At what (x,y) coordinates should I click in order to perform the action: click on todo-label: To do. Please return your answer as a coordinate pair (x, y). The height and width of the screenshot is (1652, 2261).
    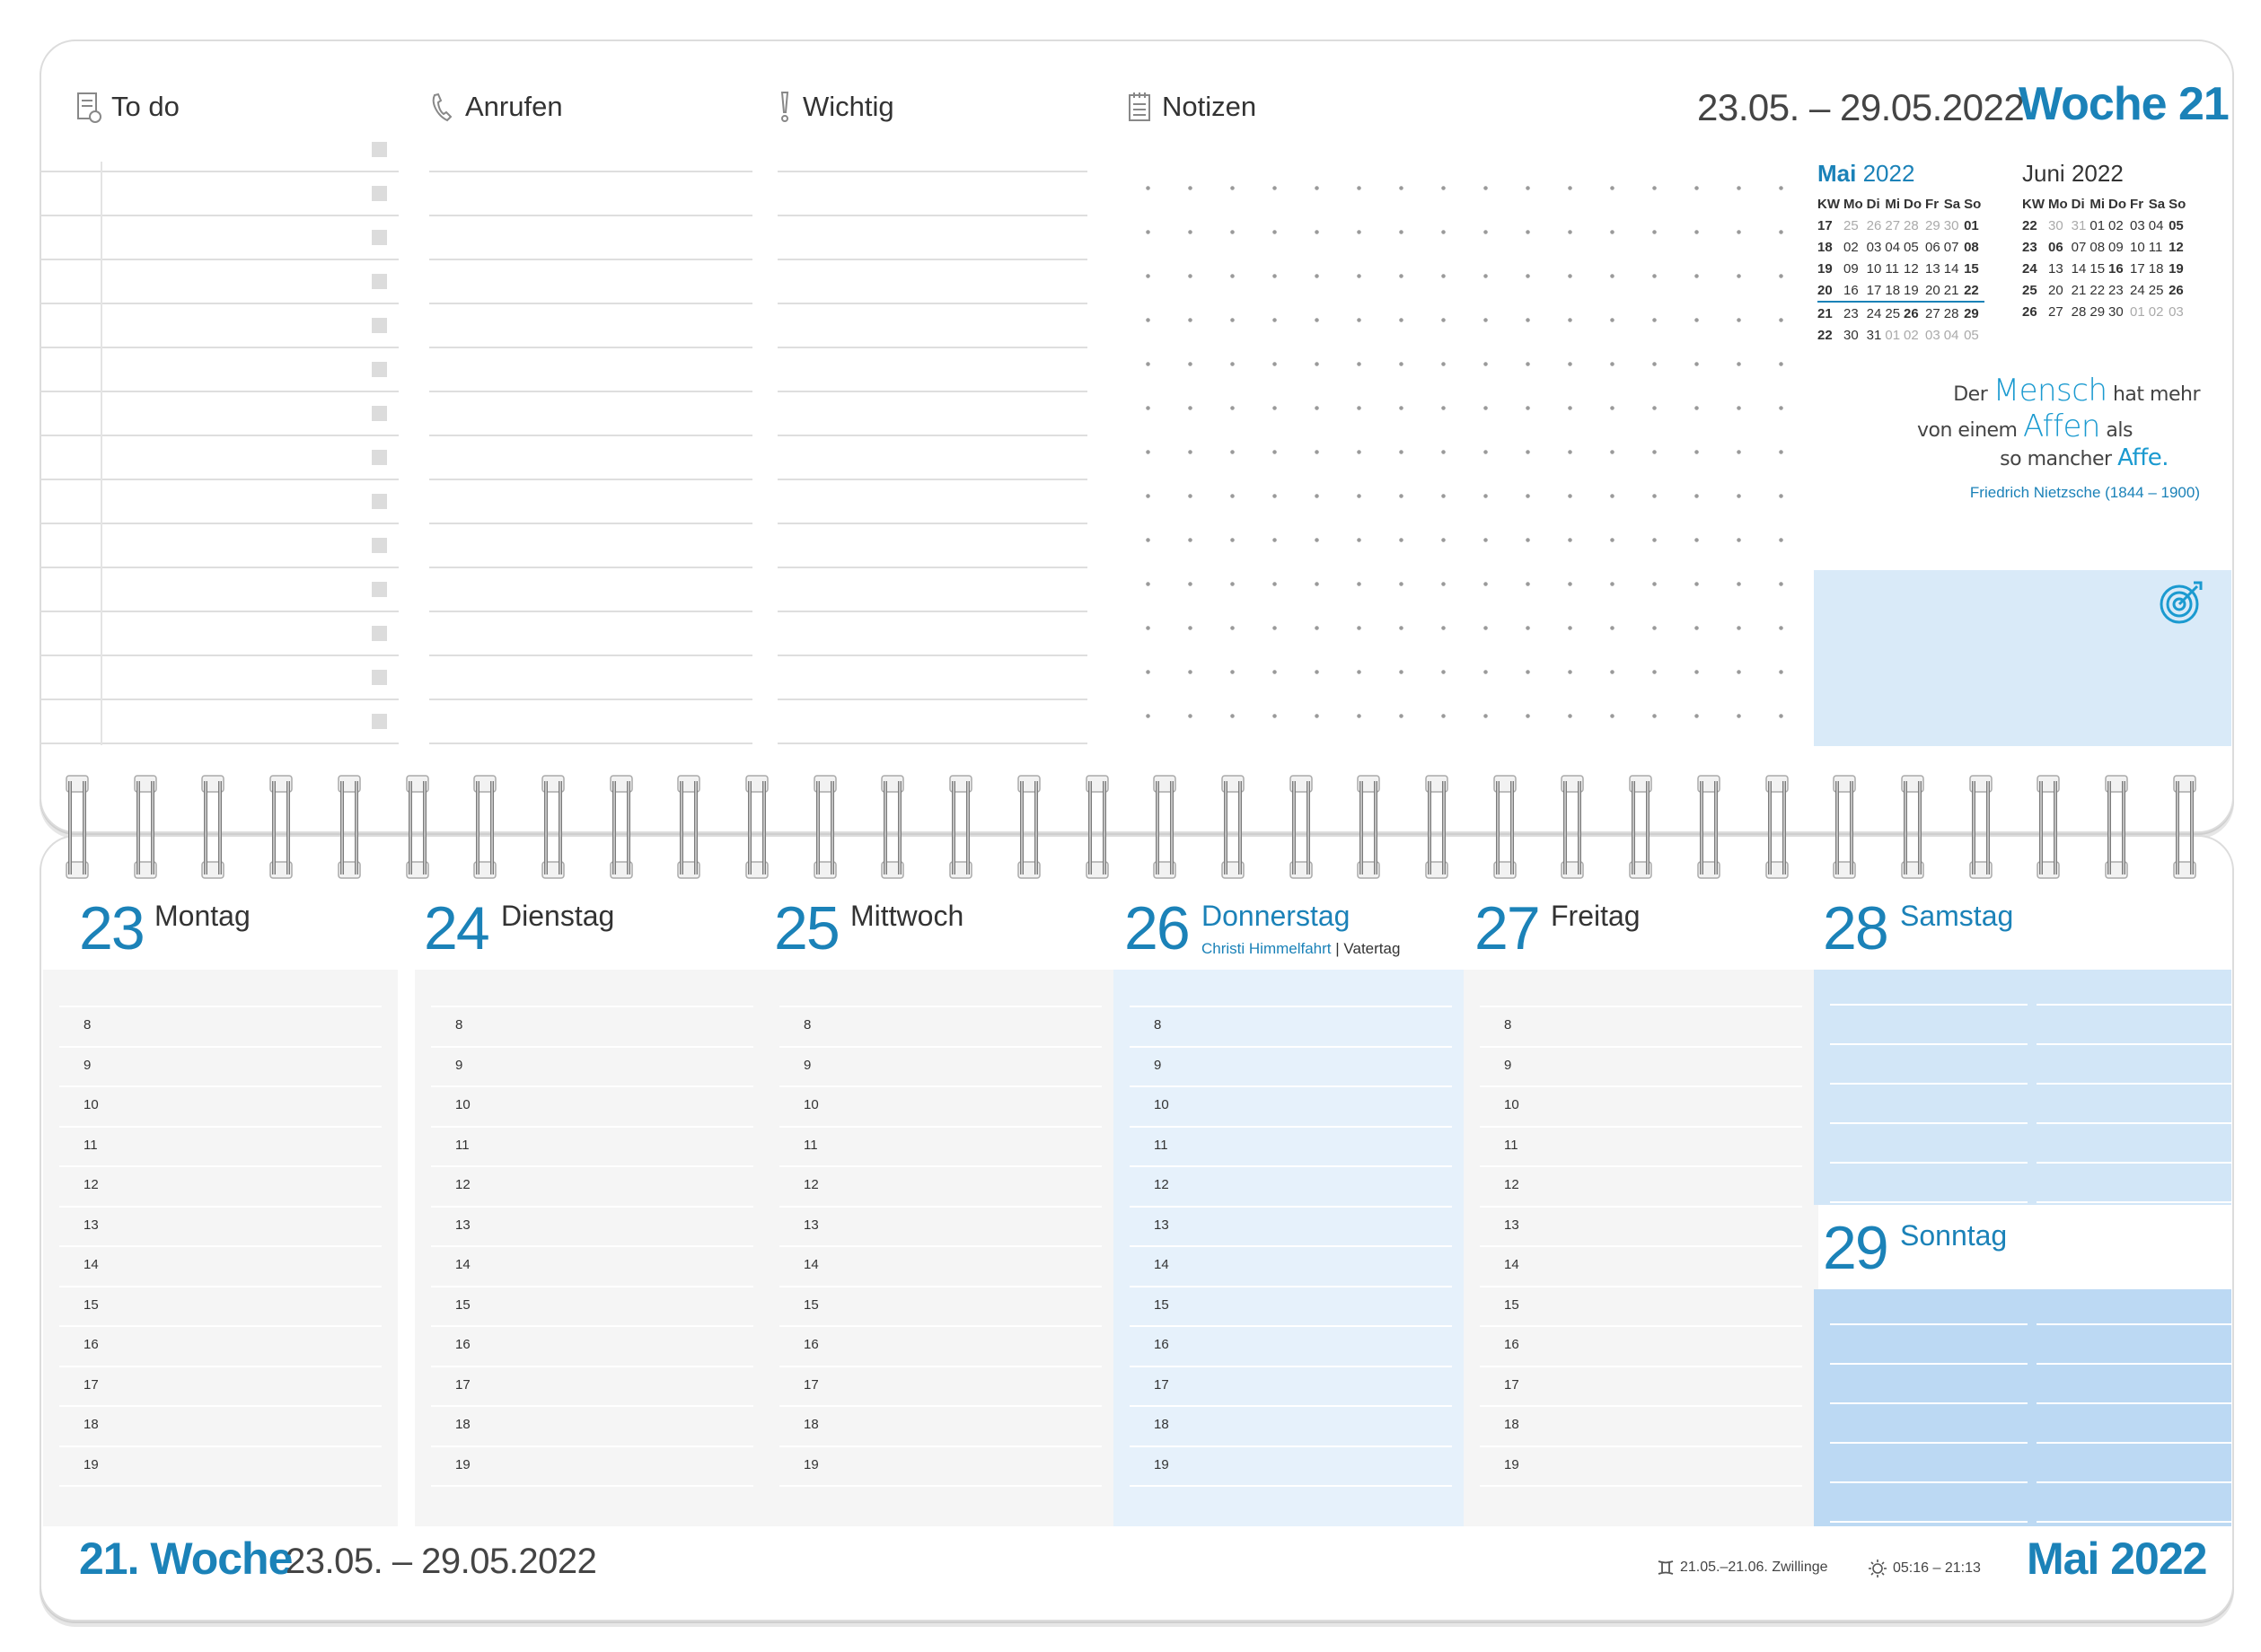
    Looking at the image, I should click on (146, 107).